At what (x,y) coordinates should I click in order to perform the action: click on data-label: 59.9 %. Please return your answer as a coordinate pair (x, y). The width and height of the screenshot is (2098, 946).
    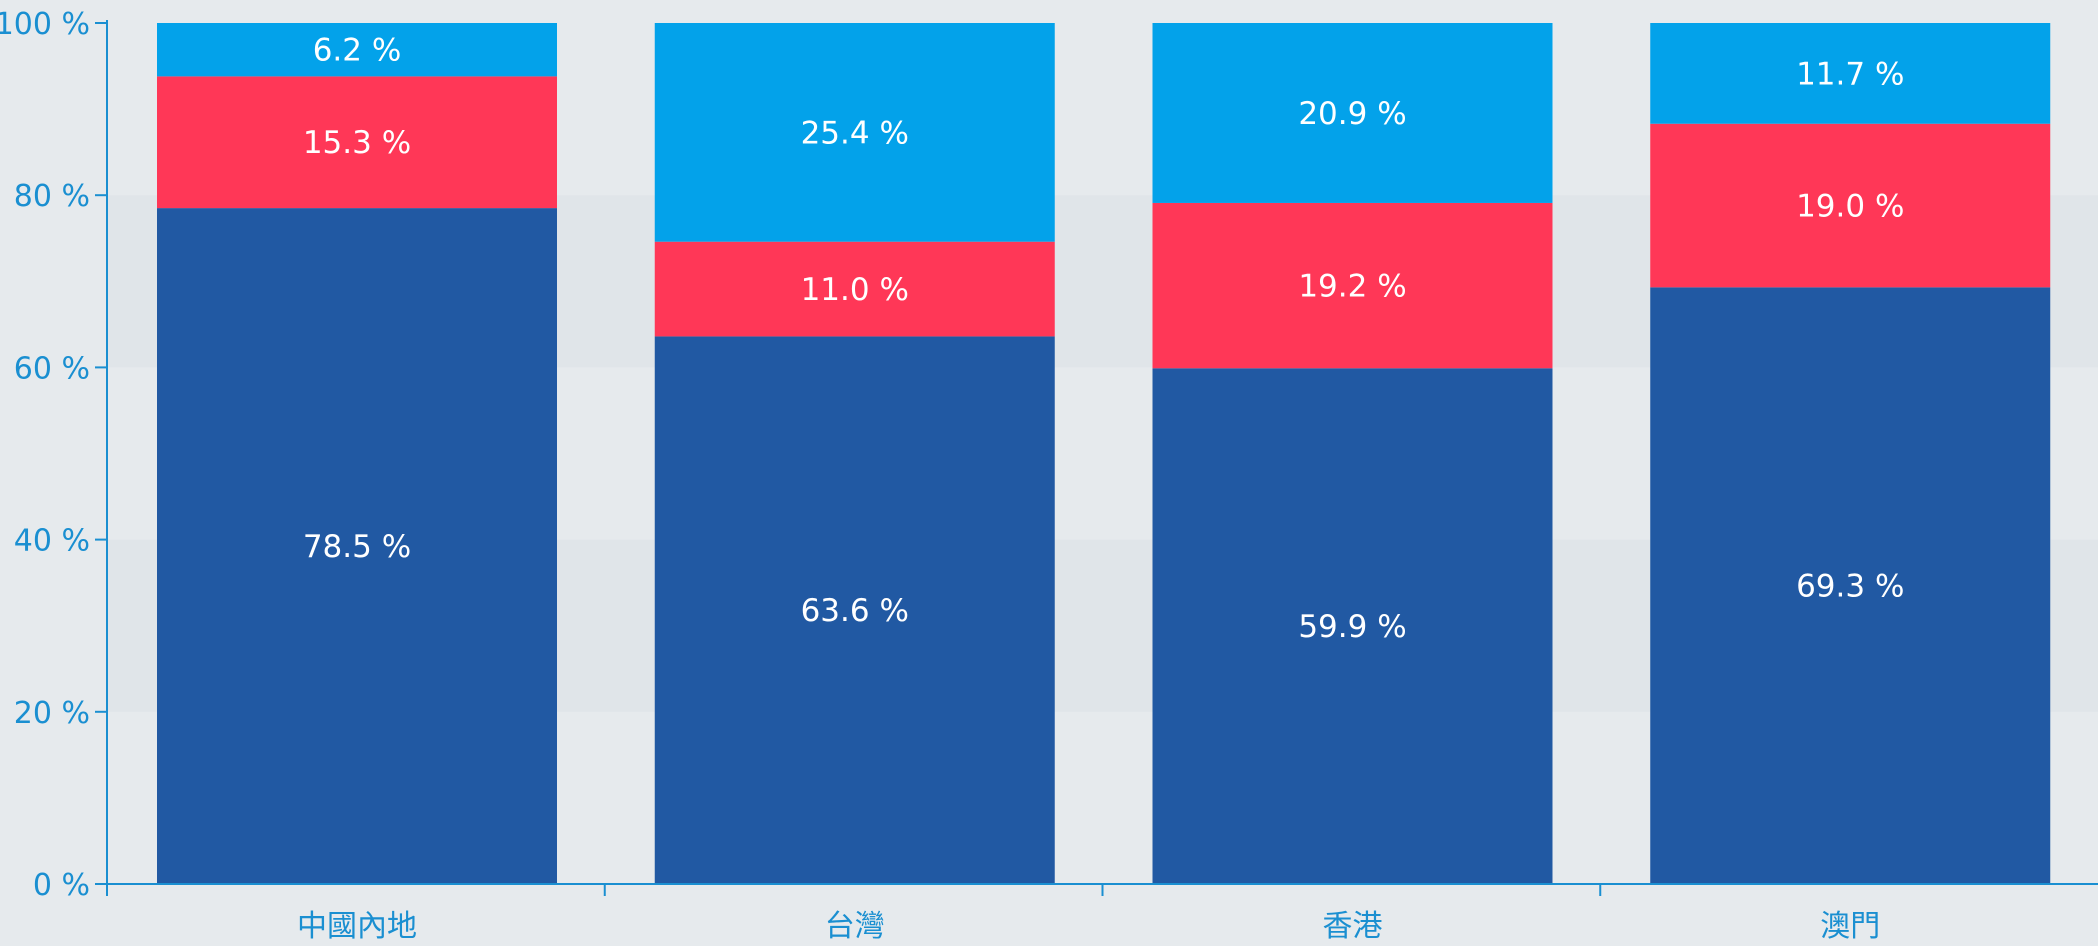
    Looking at the image, I should click on (1352, 627).